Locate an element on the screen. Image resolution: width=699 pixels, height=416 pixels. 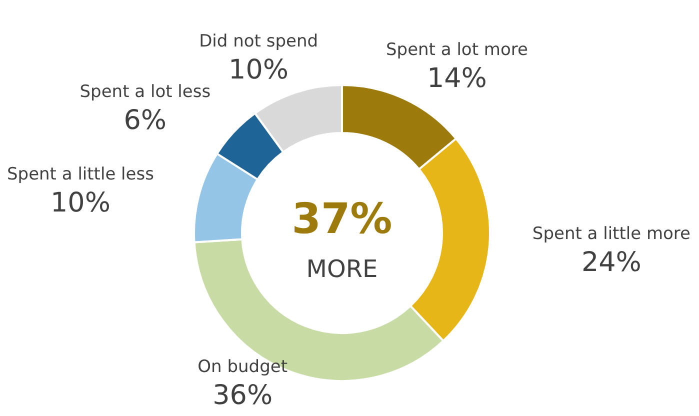
slice-label: Spent a lot more is located at coordinates (457, 50).